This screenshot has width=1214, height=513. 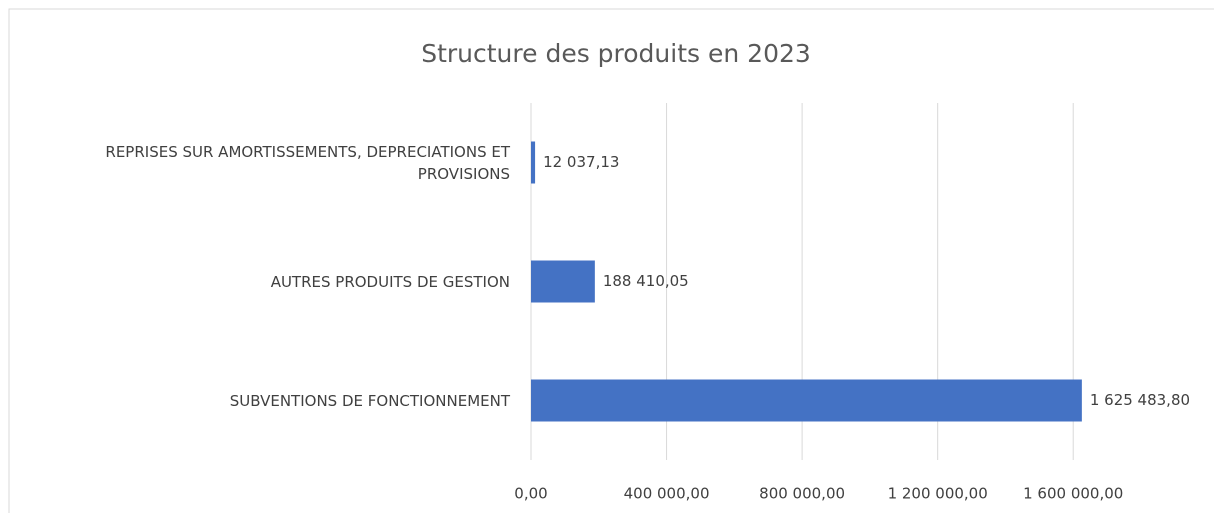 I want to click on y-tick-label: AUTRES PRODUITS DE GESTION, so click(x=390, y=281).